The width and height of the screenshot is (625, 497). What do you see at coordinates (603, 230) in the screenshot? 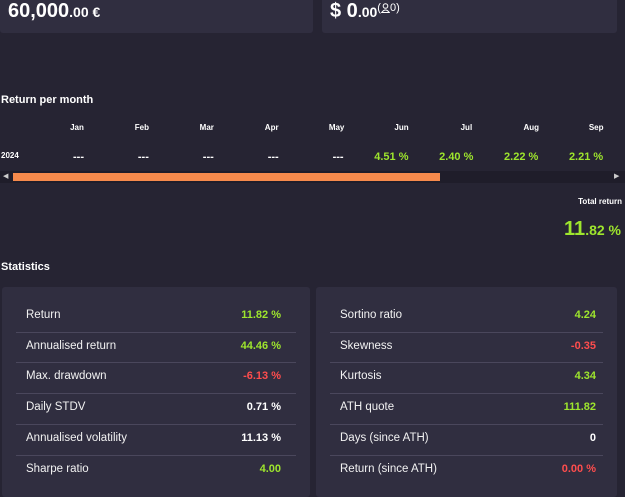
I see `total-return-decimals: .82 %` at bounding box center [603, 230].